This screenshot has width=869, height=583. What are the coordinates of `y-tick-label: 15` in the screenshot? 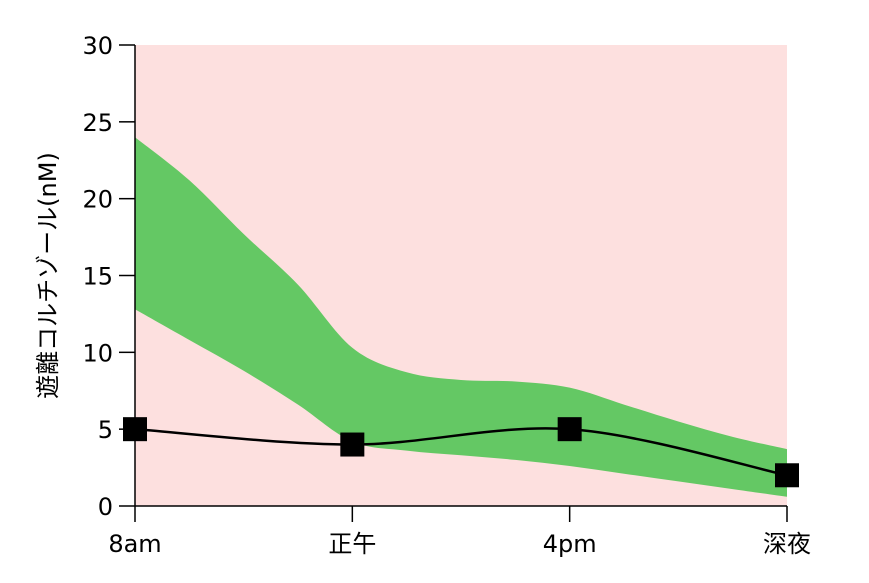 It's located at (97, 277).